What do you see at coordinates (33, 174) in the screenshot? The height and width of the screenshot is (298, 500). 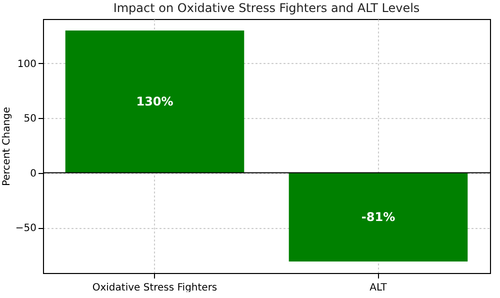 I see `y-tick-label: 0` at bounding box center [33, 174].